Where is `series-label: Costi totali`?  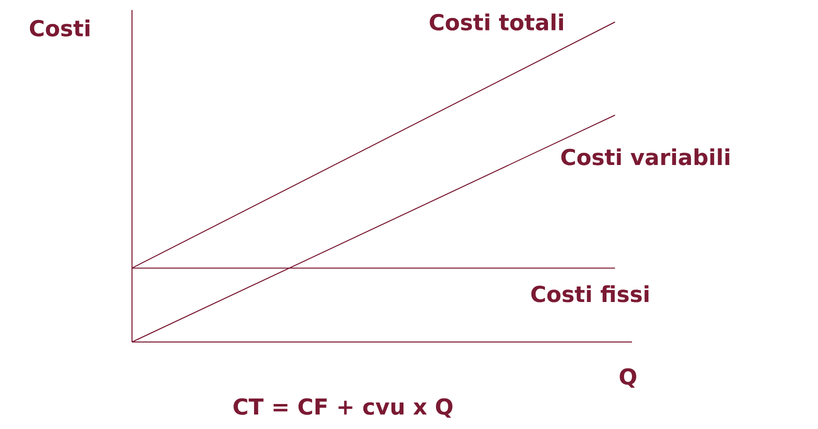 series-label: Costi totali is located at coordinates (496, 22).